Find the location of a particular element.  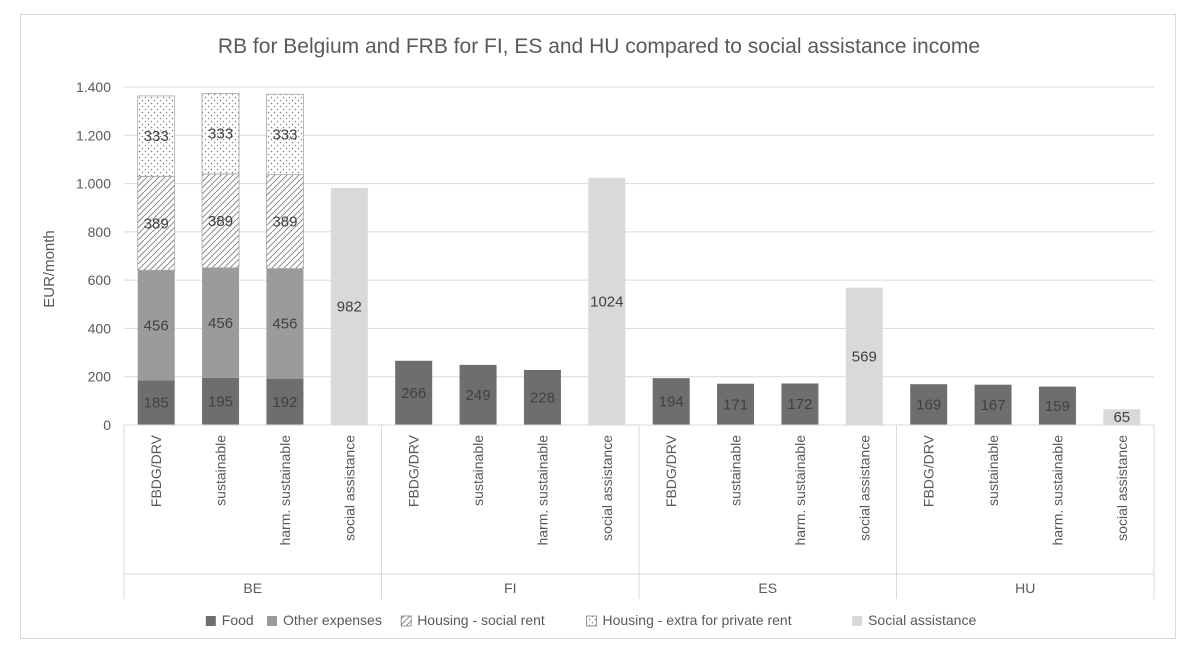

data-label: 167 is located at coordinates (993, 405).